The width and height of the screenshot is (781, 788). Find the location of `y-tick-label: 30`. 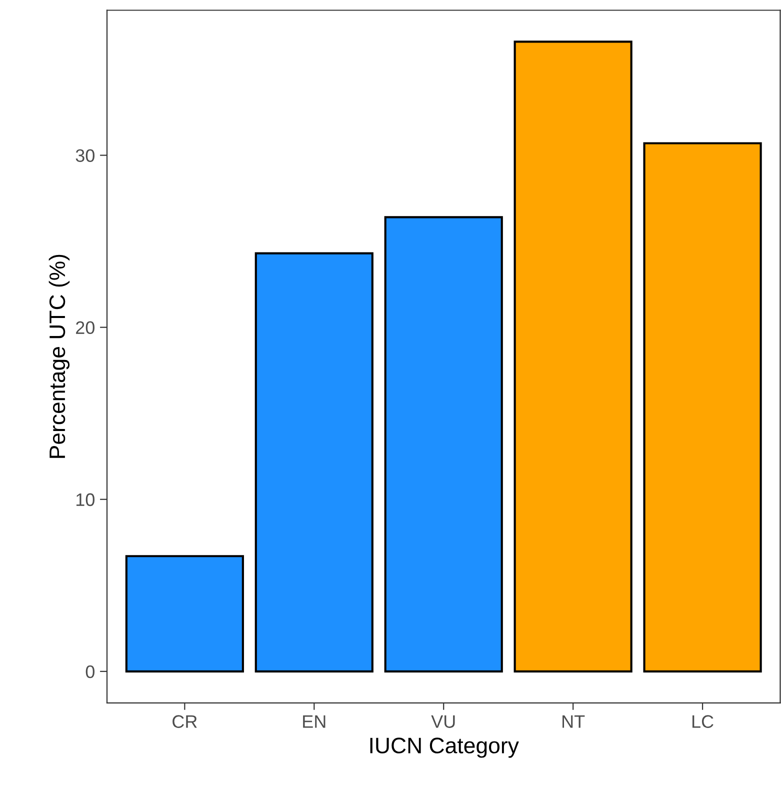

y-tick-label: 30 is located at coordinates (85, 155).